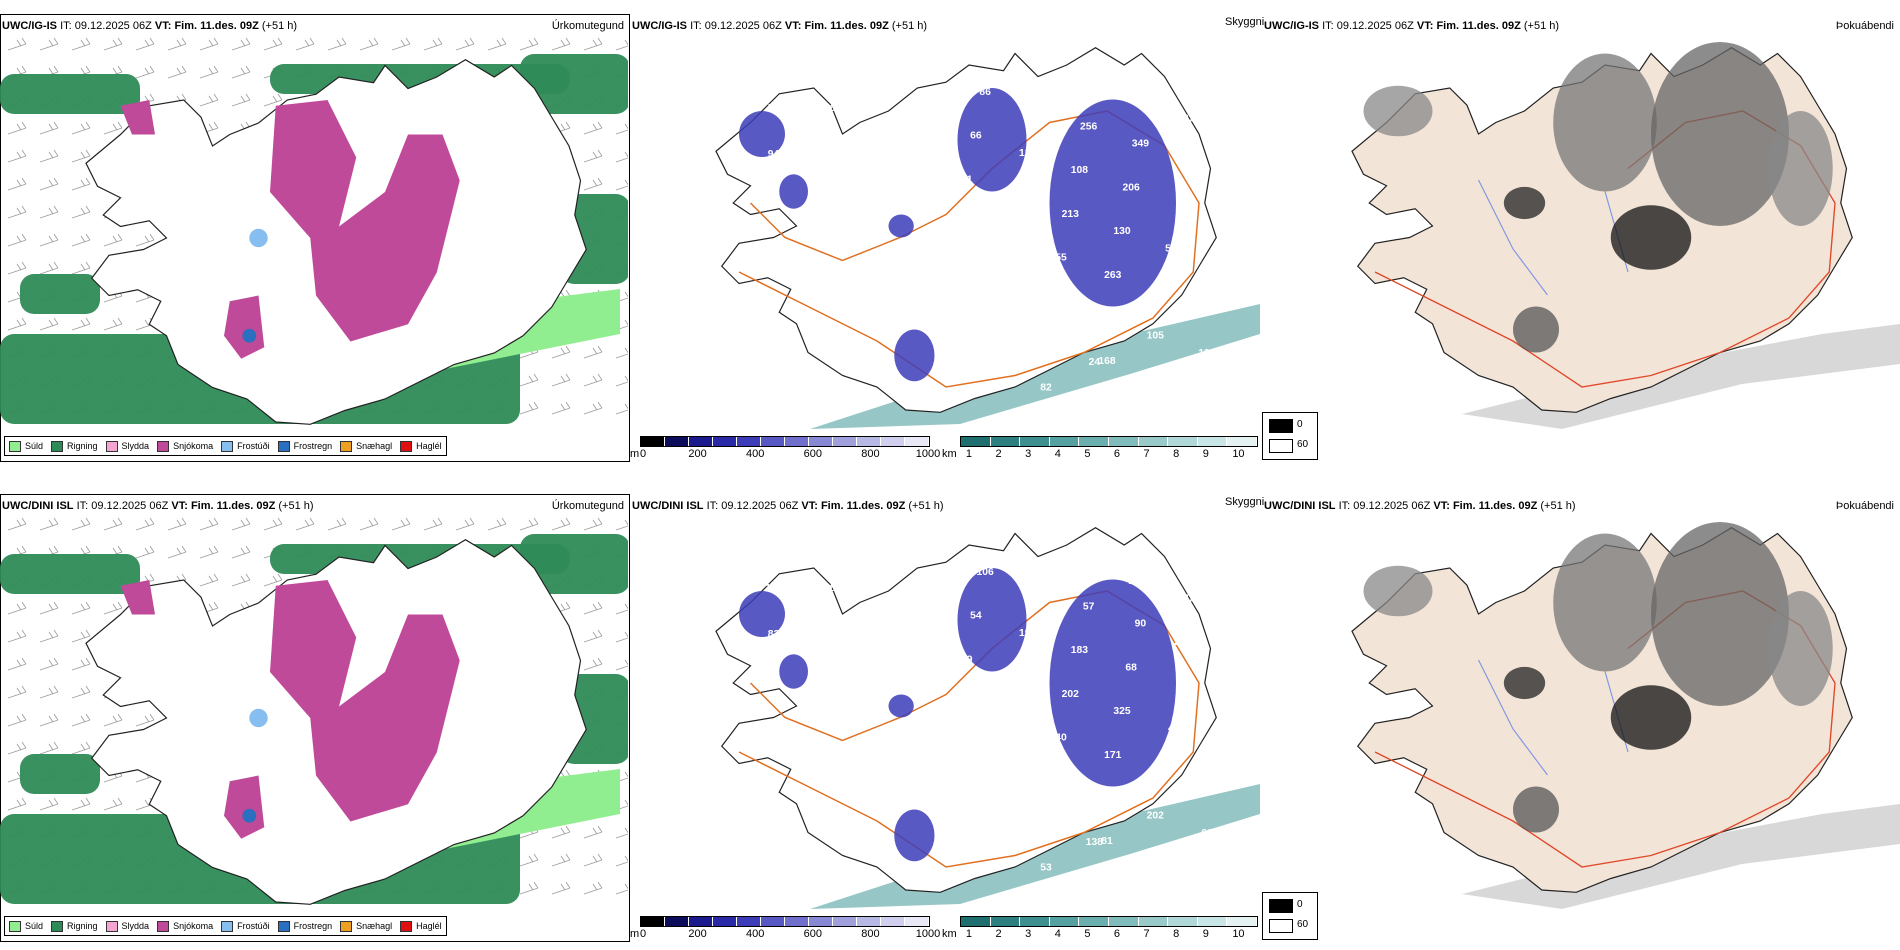 The height and width of the screenshot is (950, 1900). Describe the element at coordinates (815, 588) in the screenshot. I see `cloud-base-value: 85` at that location.